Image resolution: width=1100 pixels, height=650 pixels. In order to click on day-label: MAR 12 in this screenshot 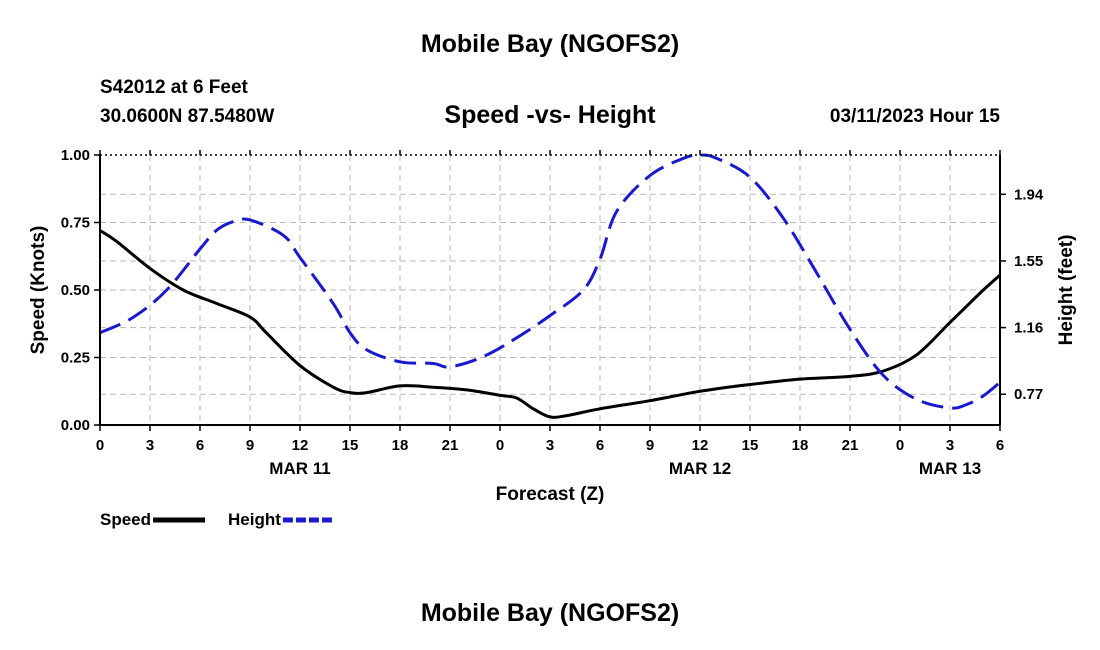, I will do `click(700, 468)`.